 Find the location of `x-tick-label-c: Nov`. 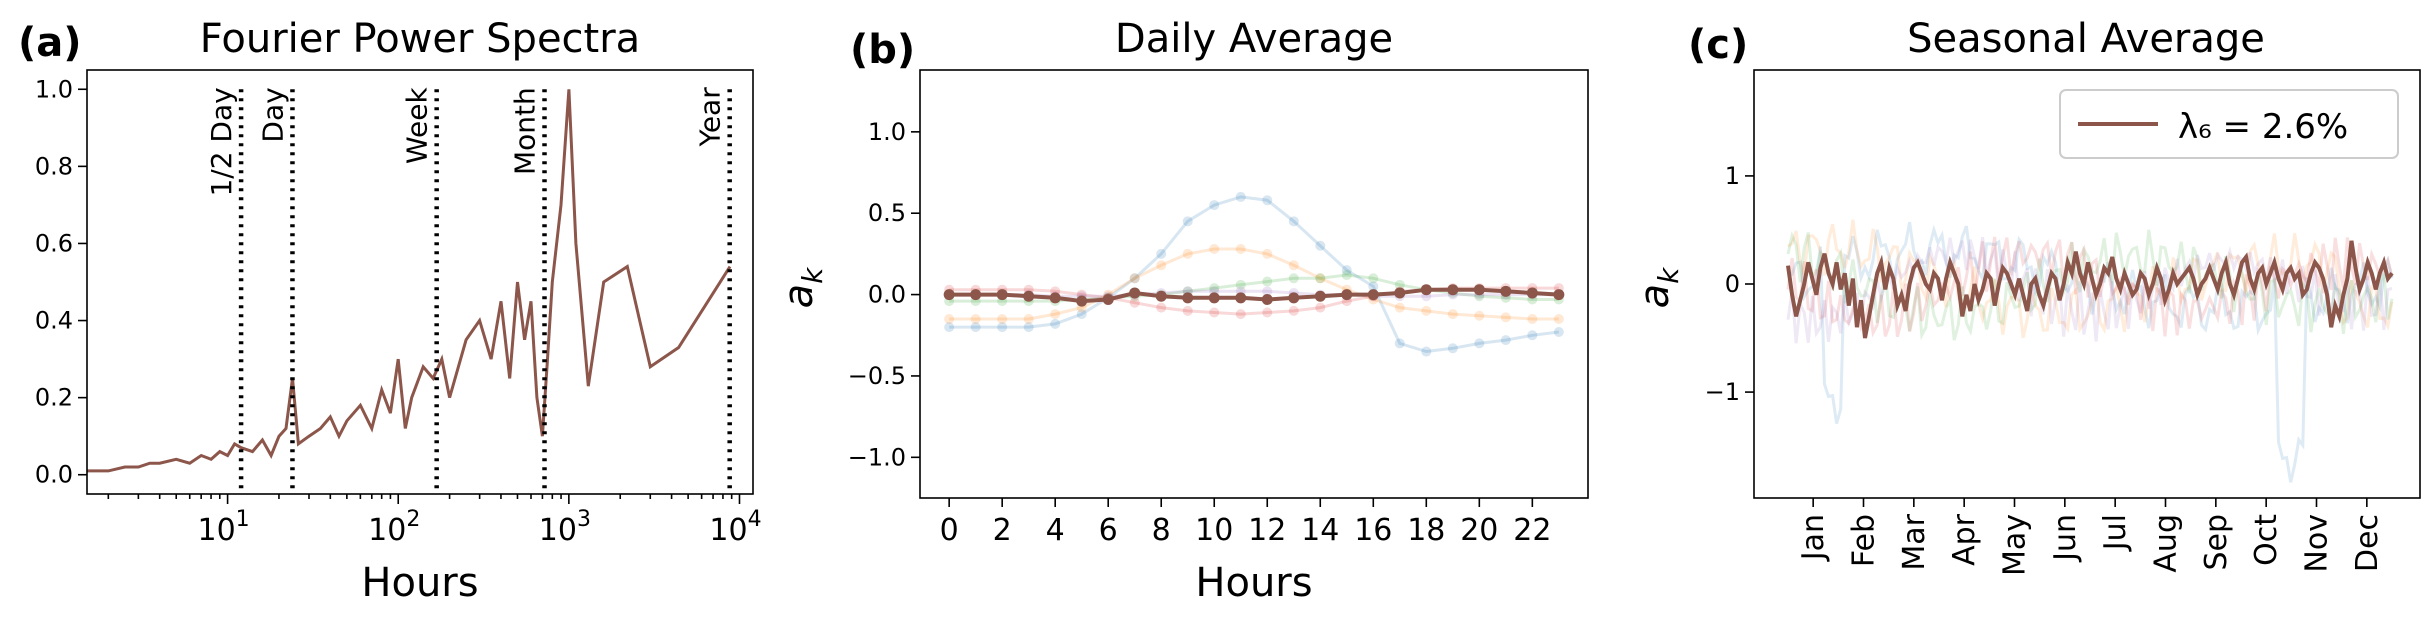

x-tick-label-c: Nov is located at coordinates (2317, 543).